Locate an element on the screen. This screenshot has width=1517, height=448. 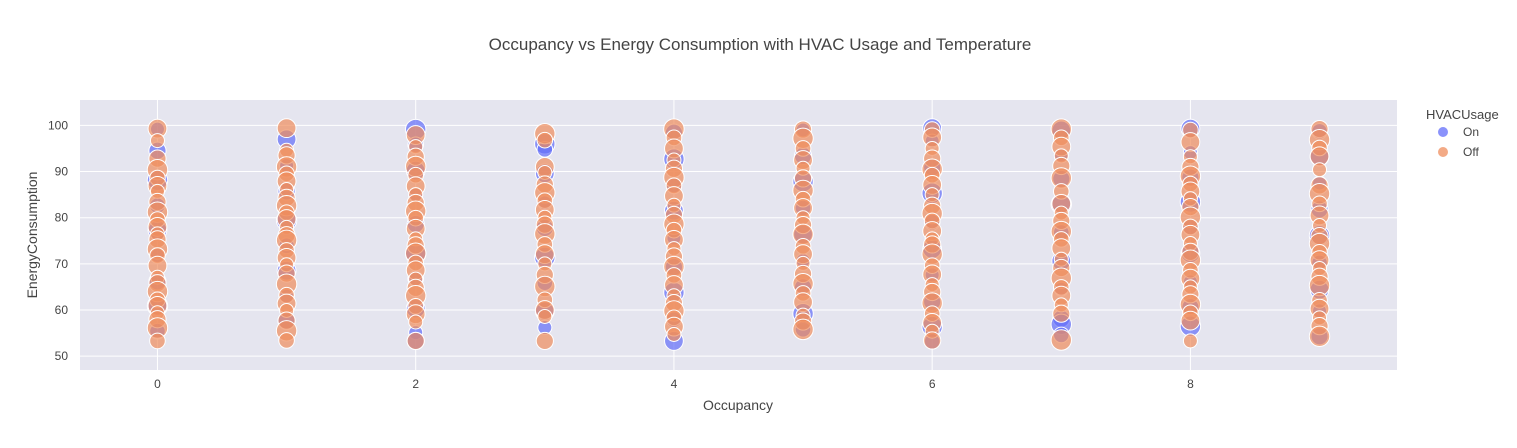
y-axis-title: EnergyConsumption is located at coordinates (32, 235).